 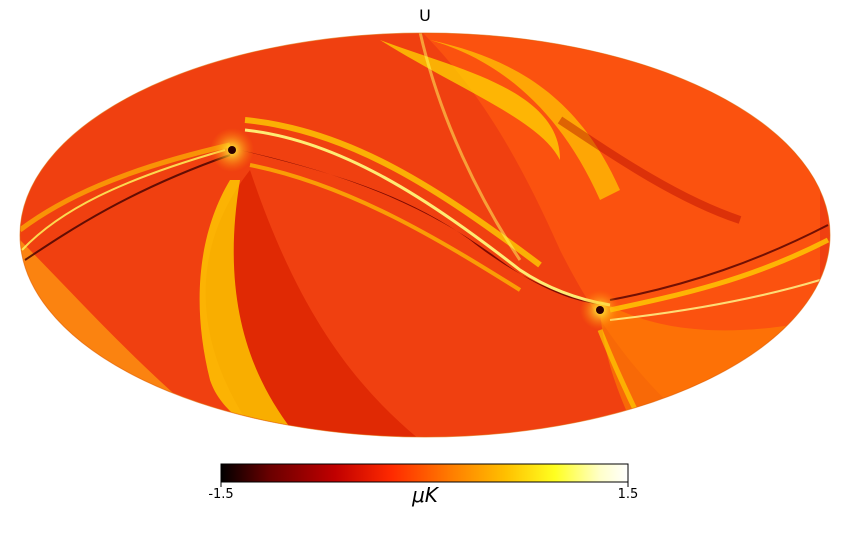 What do you see at coordinates (628, 494) in the screenshot?
I see `colorbar-max-label: 1.5` at bounding box center [628, 494].